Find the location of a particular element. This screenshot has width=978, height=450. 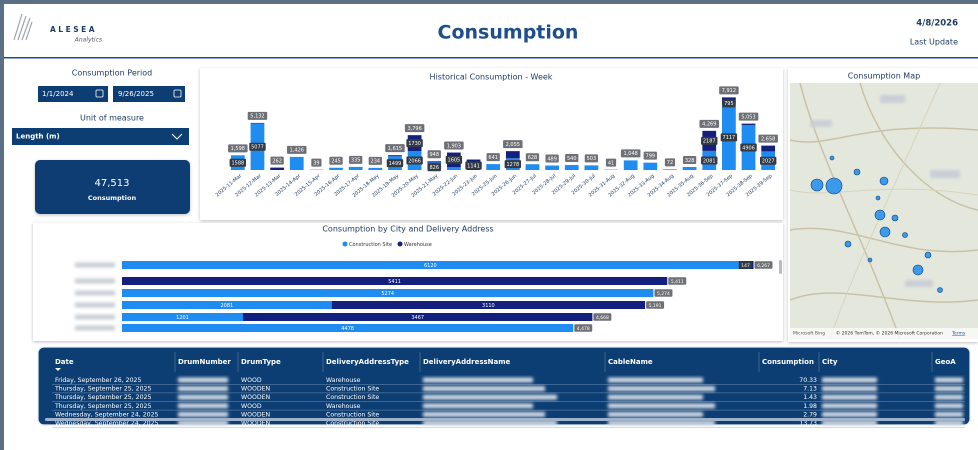

update-date: 4/8/2026 is located at coordinates (937, 24).